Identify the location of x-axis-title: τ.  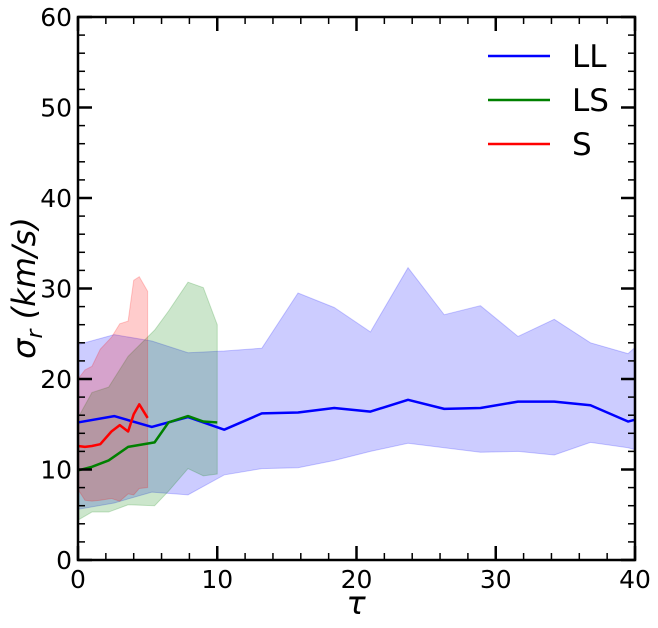
(356, 603).